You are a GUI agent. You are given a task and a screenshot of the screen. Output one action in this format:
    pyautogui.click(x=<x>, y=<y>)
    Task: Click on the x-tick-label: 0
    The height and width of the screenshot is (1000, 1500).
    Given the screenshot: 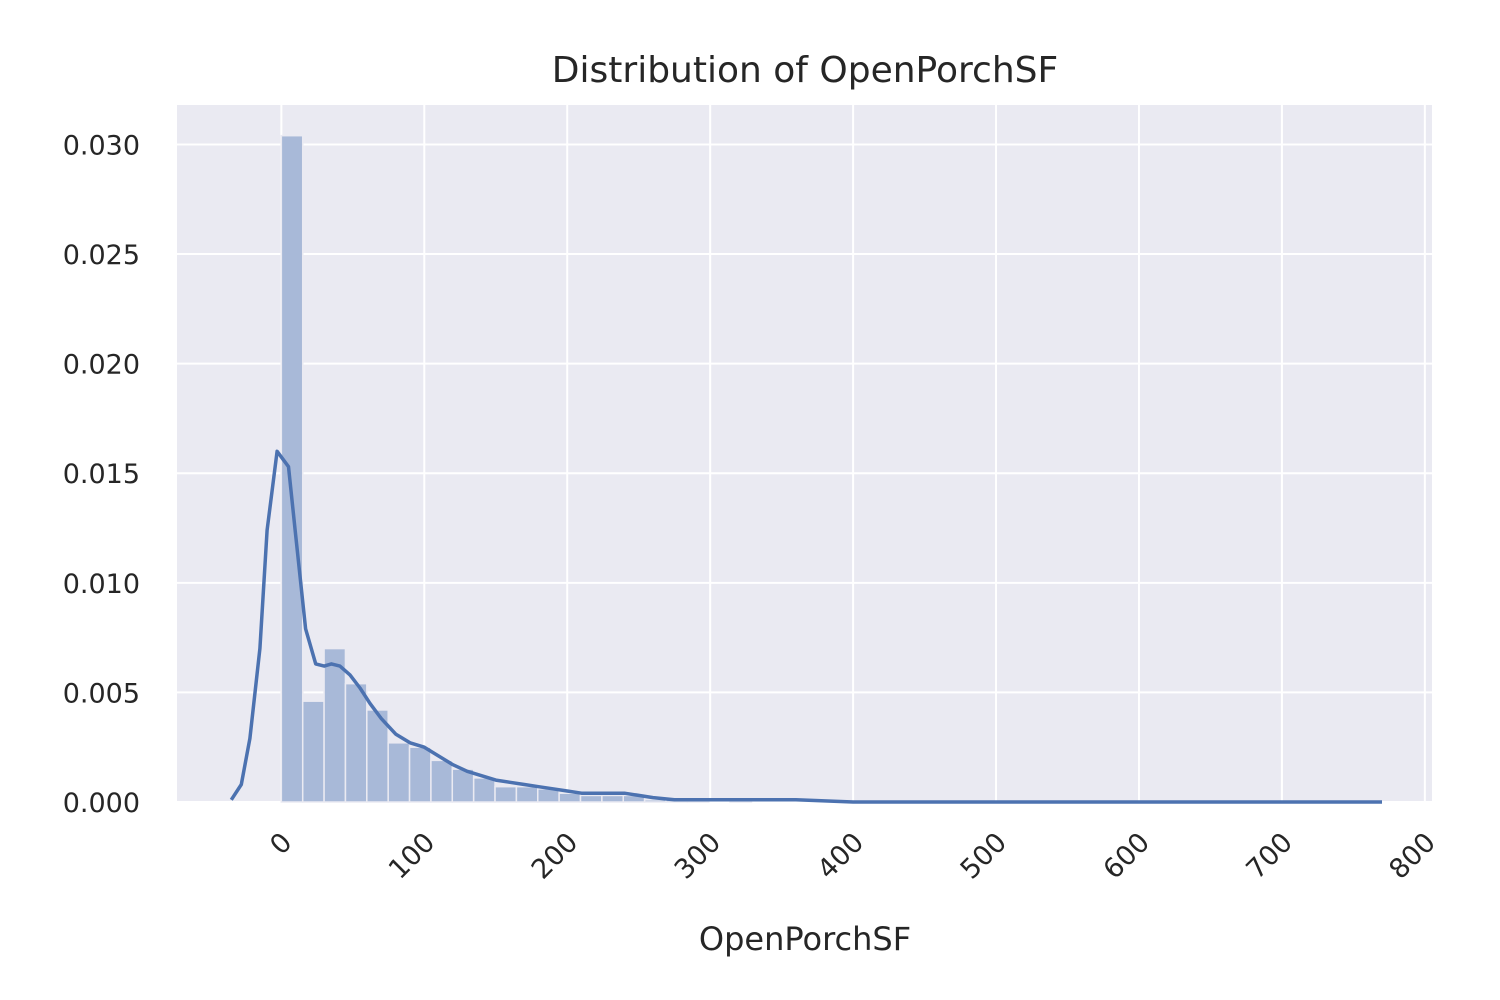 What is the action you would take?
    pyautogui.click(x=281, y=844)
    